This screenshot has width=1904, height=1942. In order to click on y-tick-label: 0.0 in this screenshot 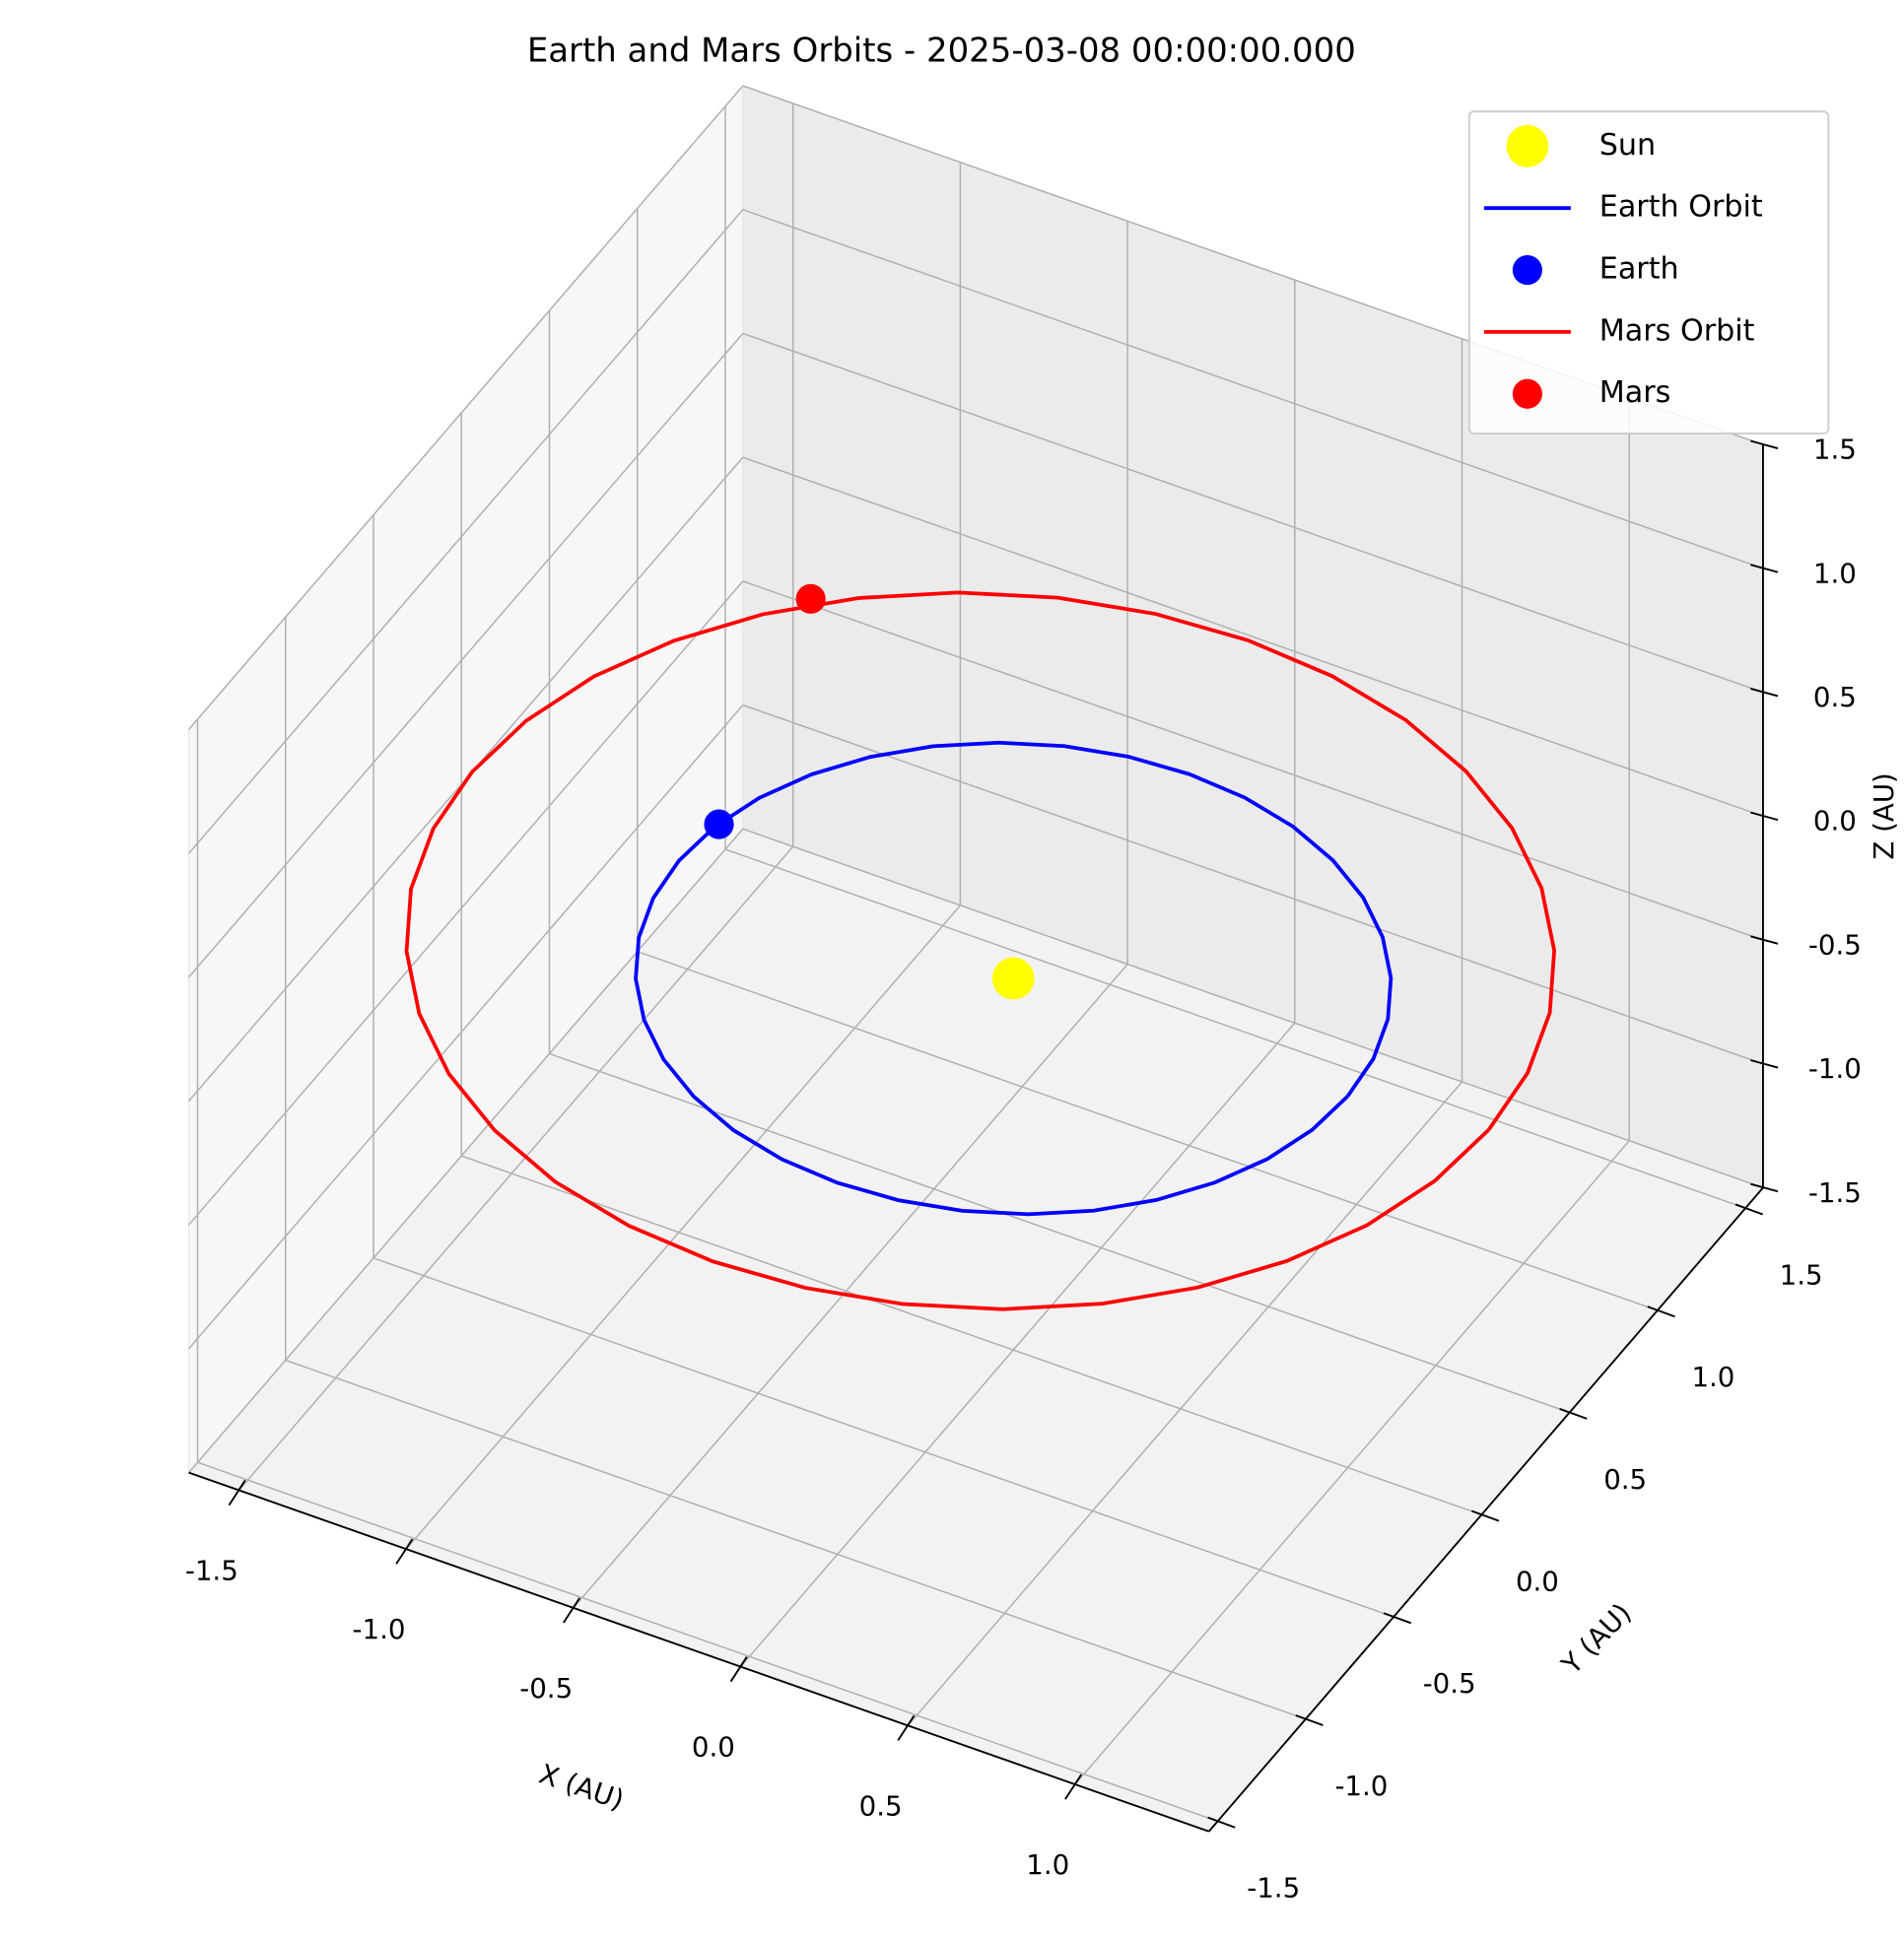, I will do `click(1537, 1581)`.